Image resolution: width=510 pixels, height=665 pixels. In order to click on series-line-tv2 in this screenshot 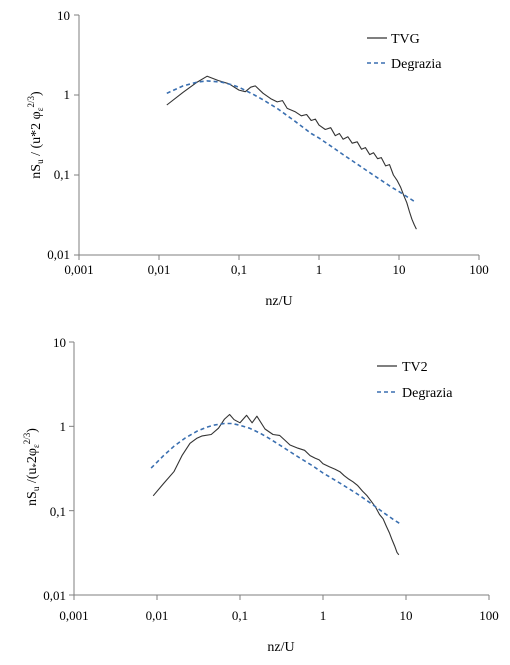, I will do `click(276, 484)`.